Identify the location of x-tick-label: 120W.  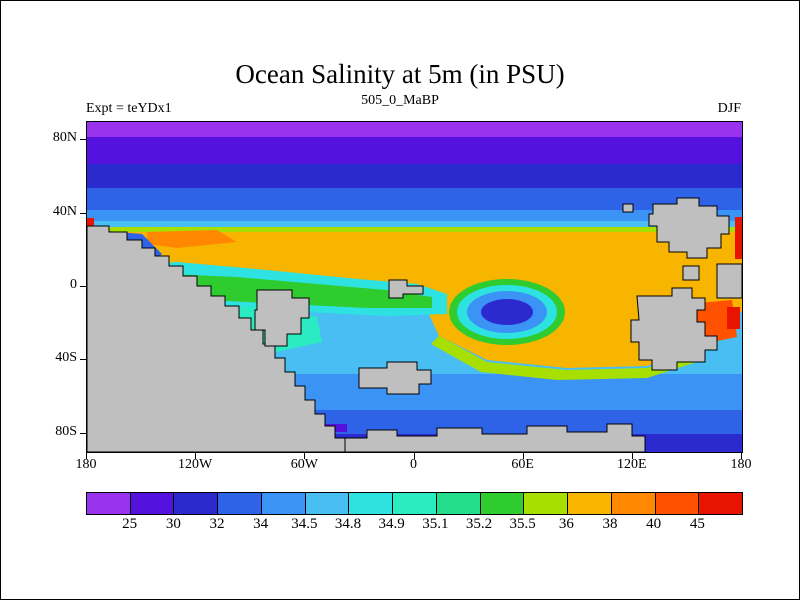
(195, 464).